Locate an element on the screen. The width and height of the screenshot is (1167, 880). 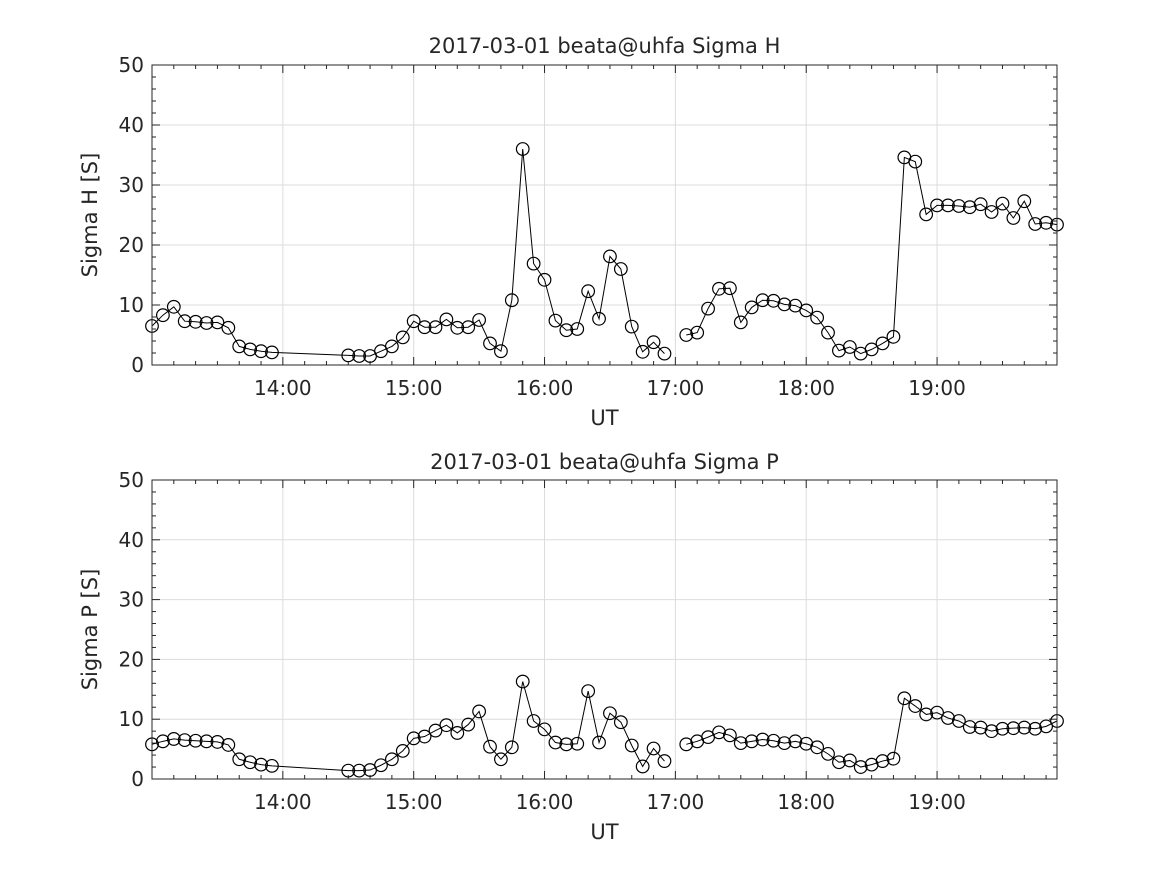
y-tick-label: 20 is located at coordinates (131, 245).